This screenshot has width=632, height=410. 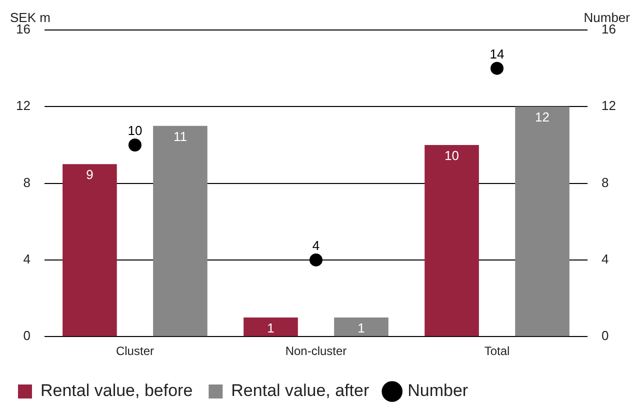 What do you see at coordinates (26, 259) in the screenshot?
I see `y-tick-label: 4` at bounding box center [26, 259].